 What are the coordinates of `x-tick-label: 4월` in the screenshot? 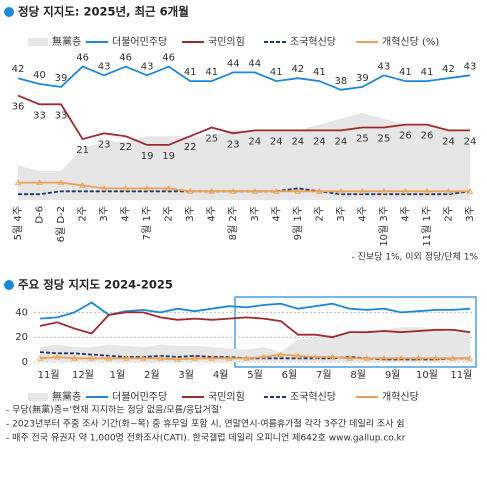 It's located at (221, 375).